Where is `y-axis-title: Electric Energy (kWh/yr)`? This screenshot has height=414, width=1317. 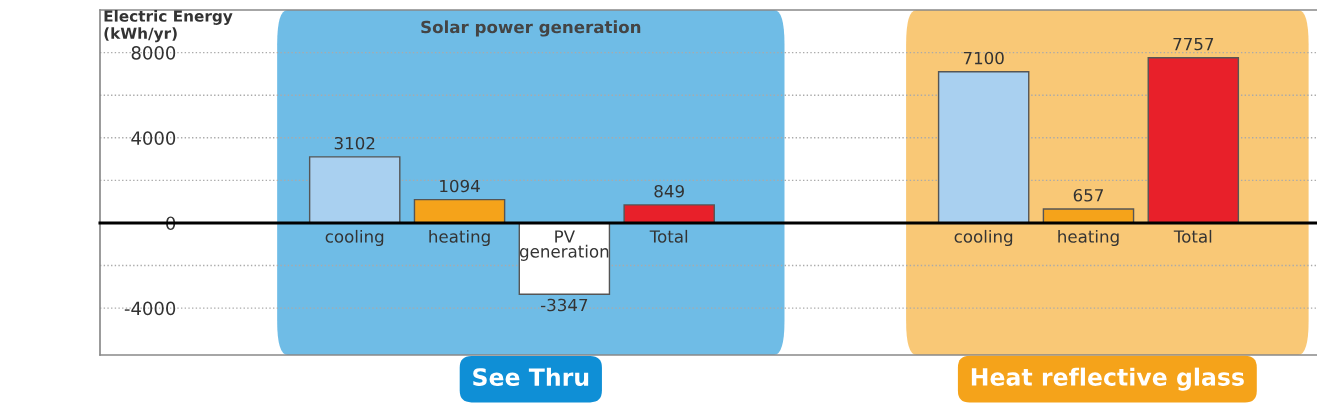
y-axis-title: Electric Energy (kWh/yr) is located at coordinates (168, 26).